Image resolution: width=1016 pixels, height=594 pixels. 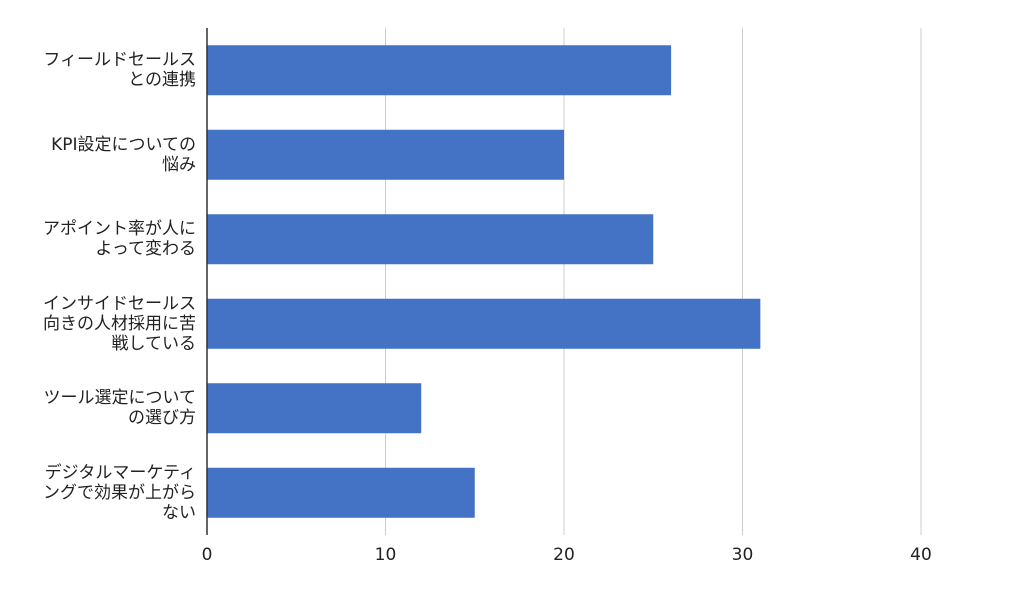 I want to click on x-tick-label: 40, so click(x=921, y=555).